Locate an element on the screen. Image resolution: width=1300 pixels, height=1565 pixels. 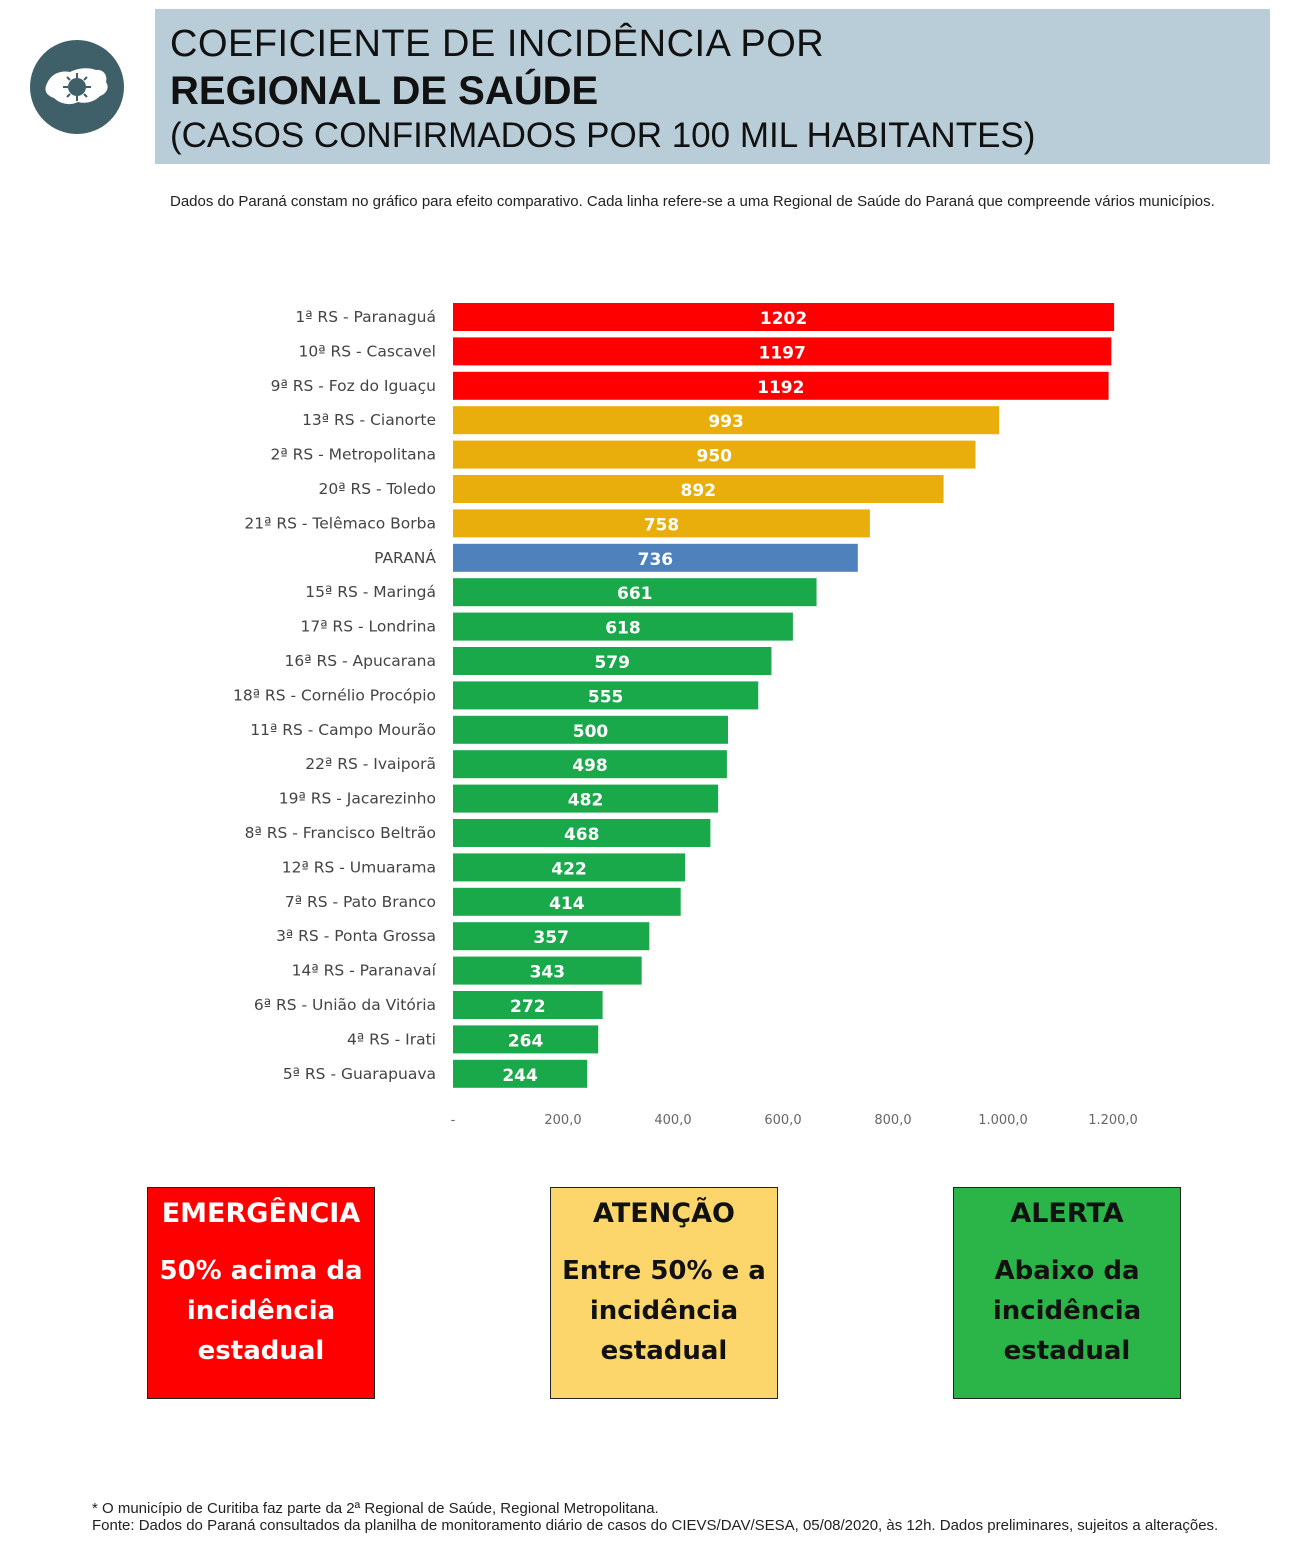
x-tick-label: 1.000,0 is located at coordinates (1003, 1120).